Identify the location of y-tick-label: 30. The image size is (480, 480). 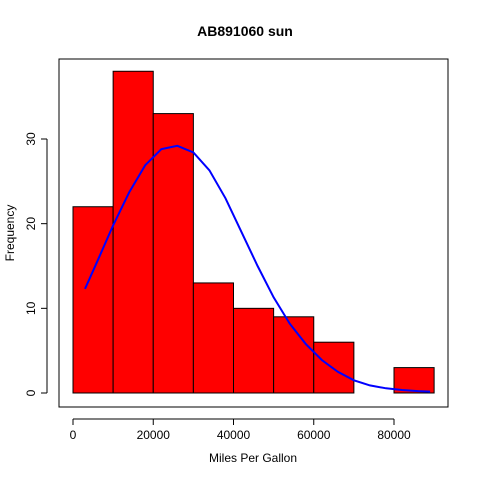
(31, 139).